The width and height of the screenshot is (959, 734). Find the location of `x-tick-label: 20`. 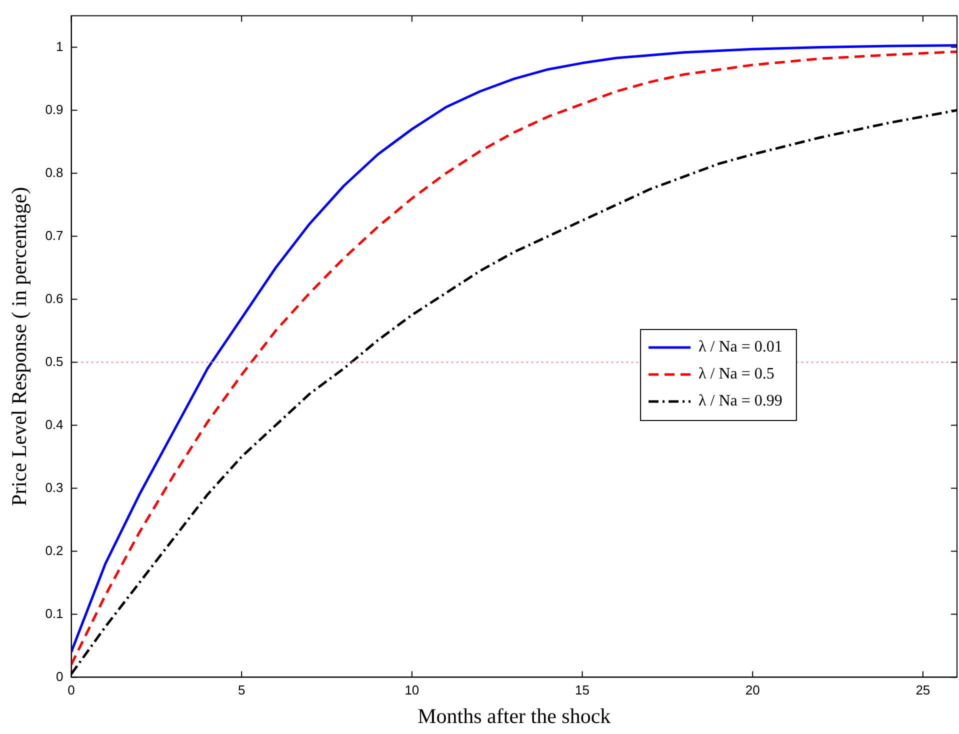

x-tick-label: 20 is located at coordinates (752, 690).